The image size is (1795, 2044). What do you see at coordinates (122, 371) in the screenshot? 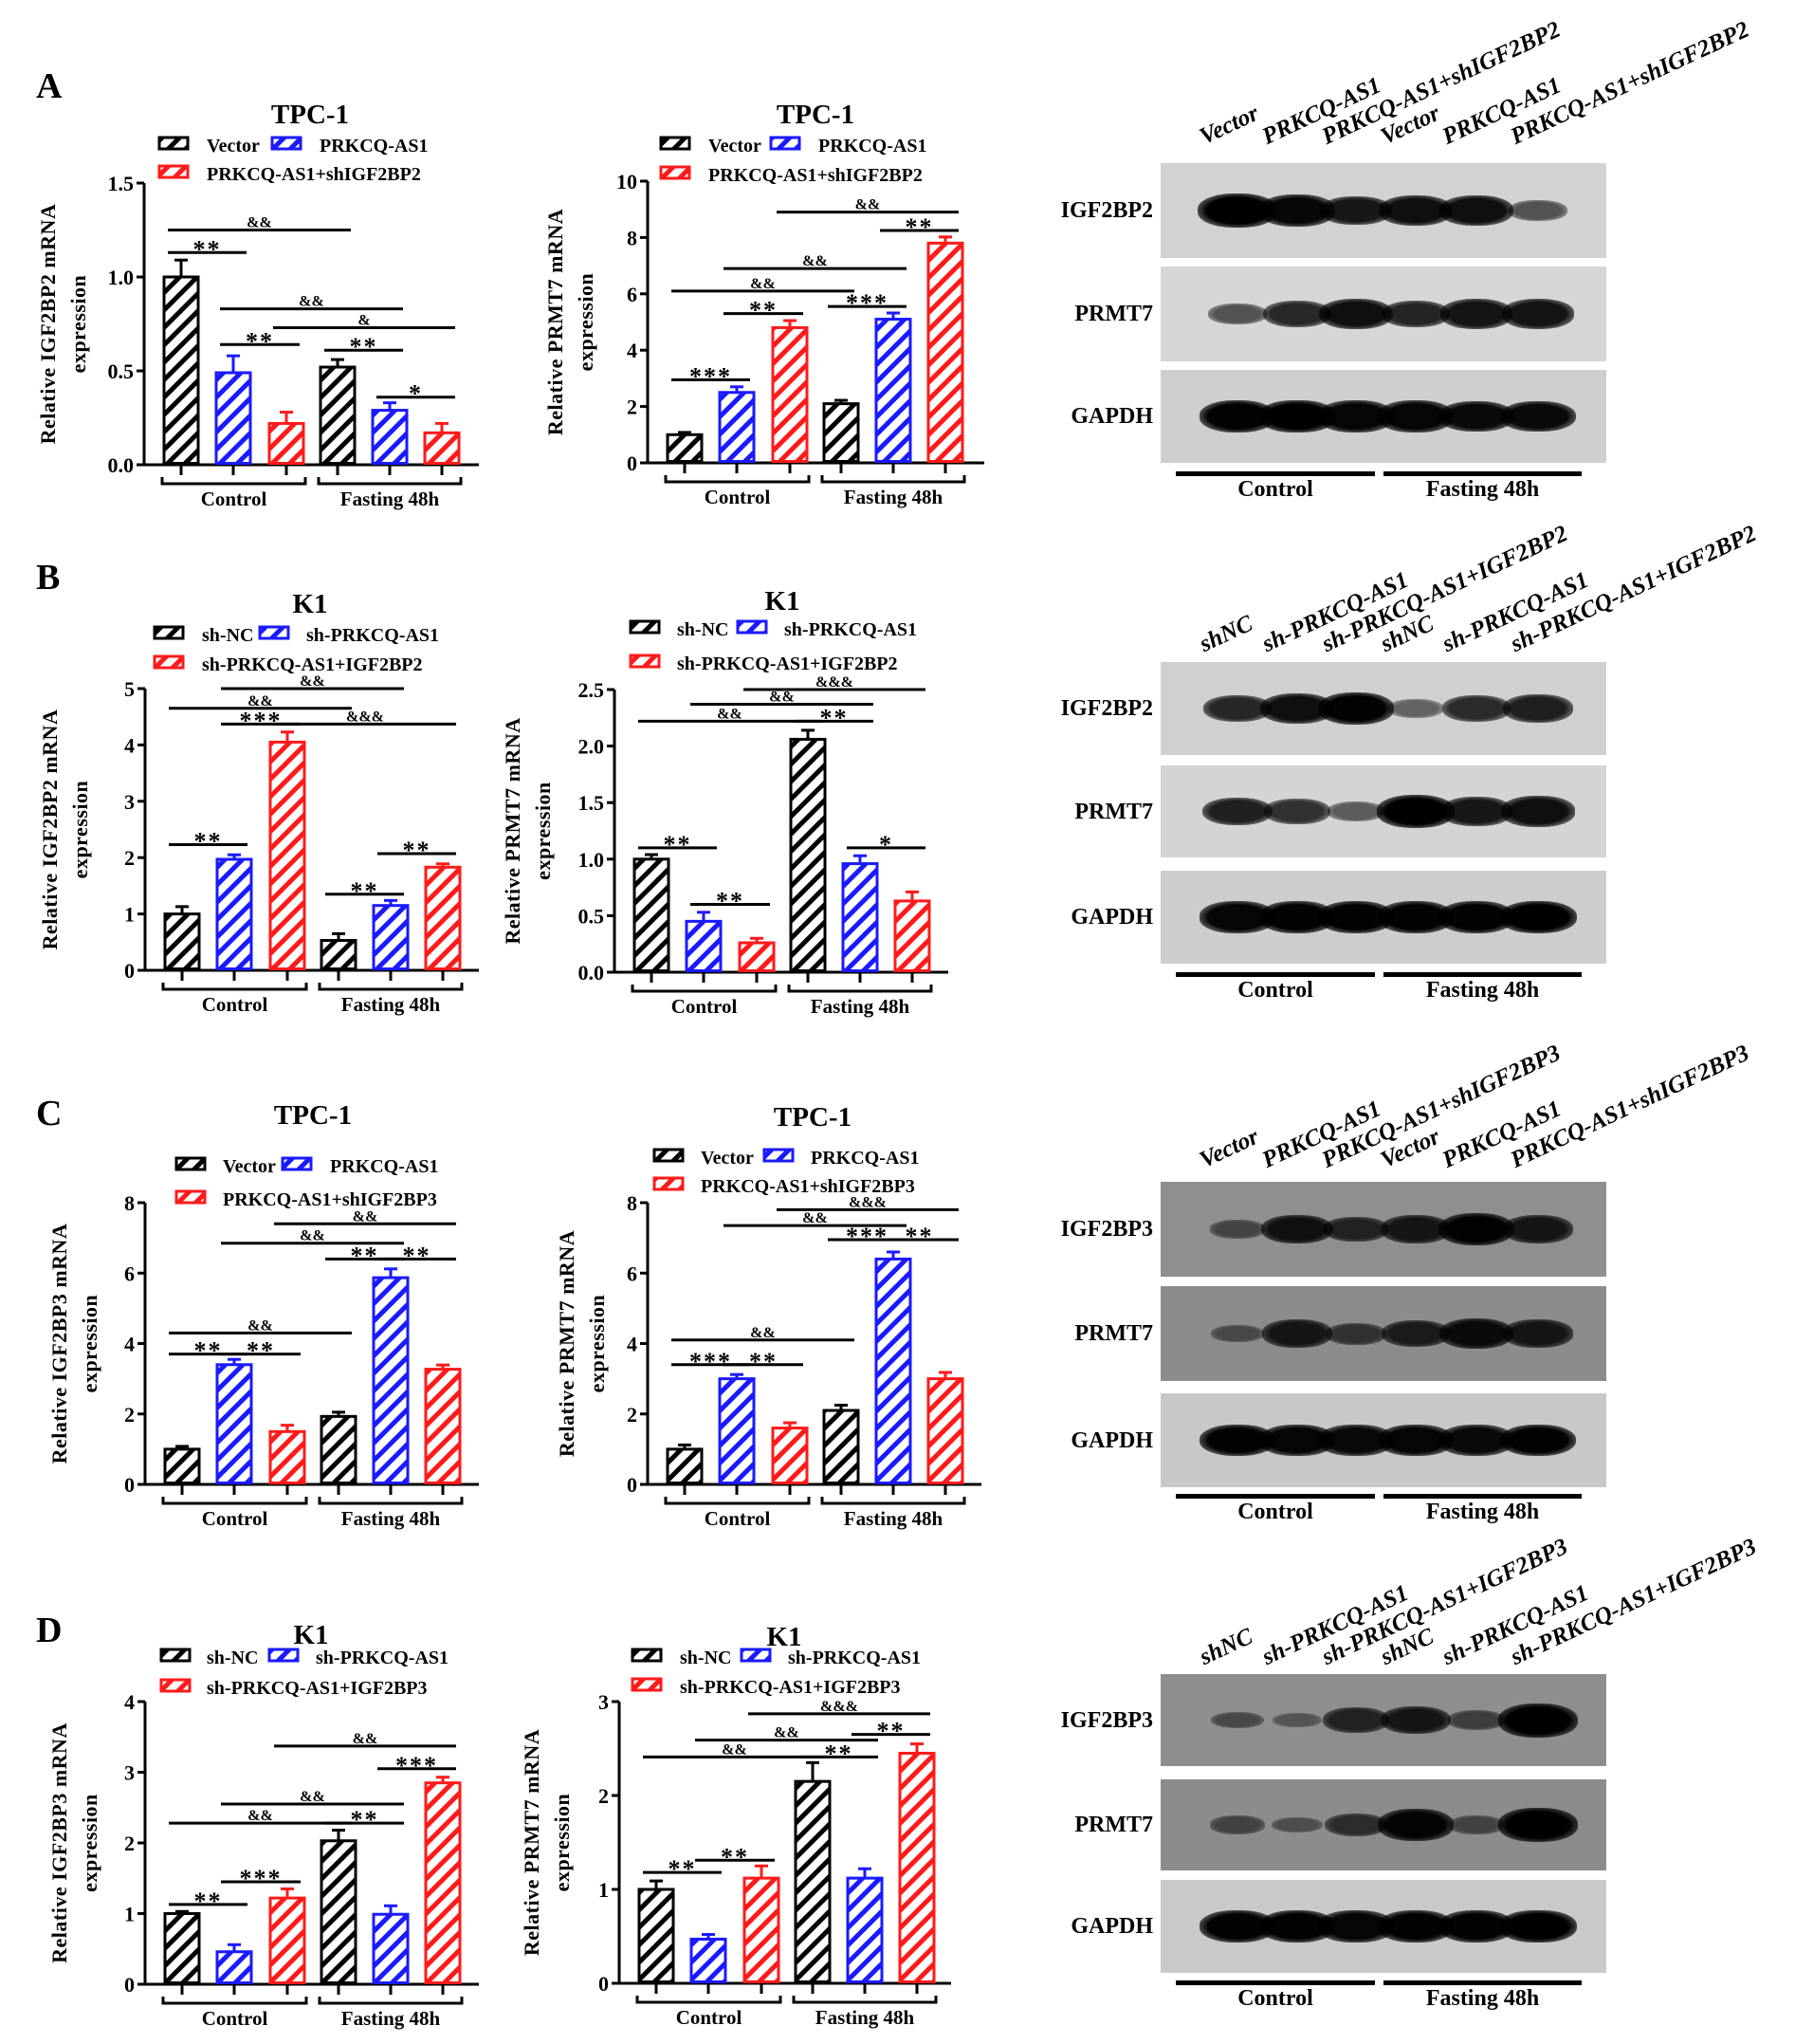
I see `y-tick-label: 0.5` at bounding box center [122, 371].